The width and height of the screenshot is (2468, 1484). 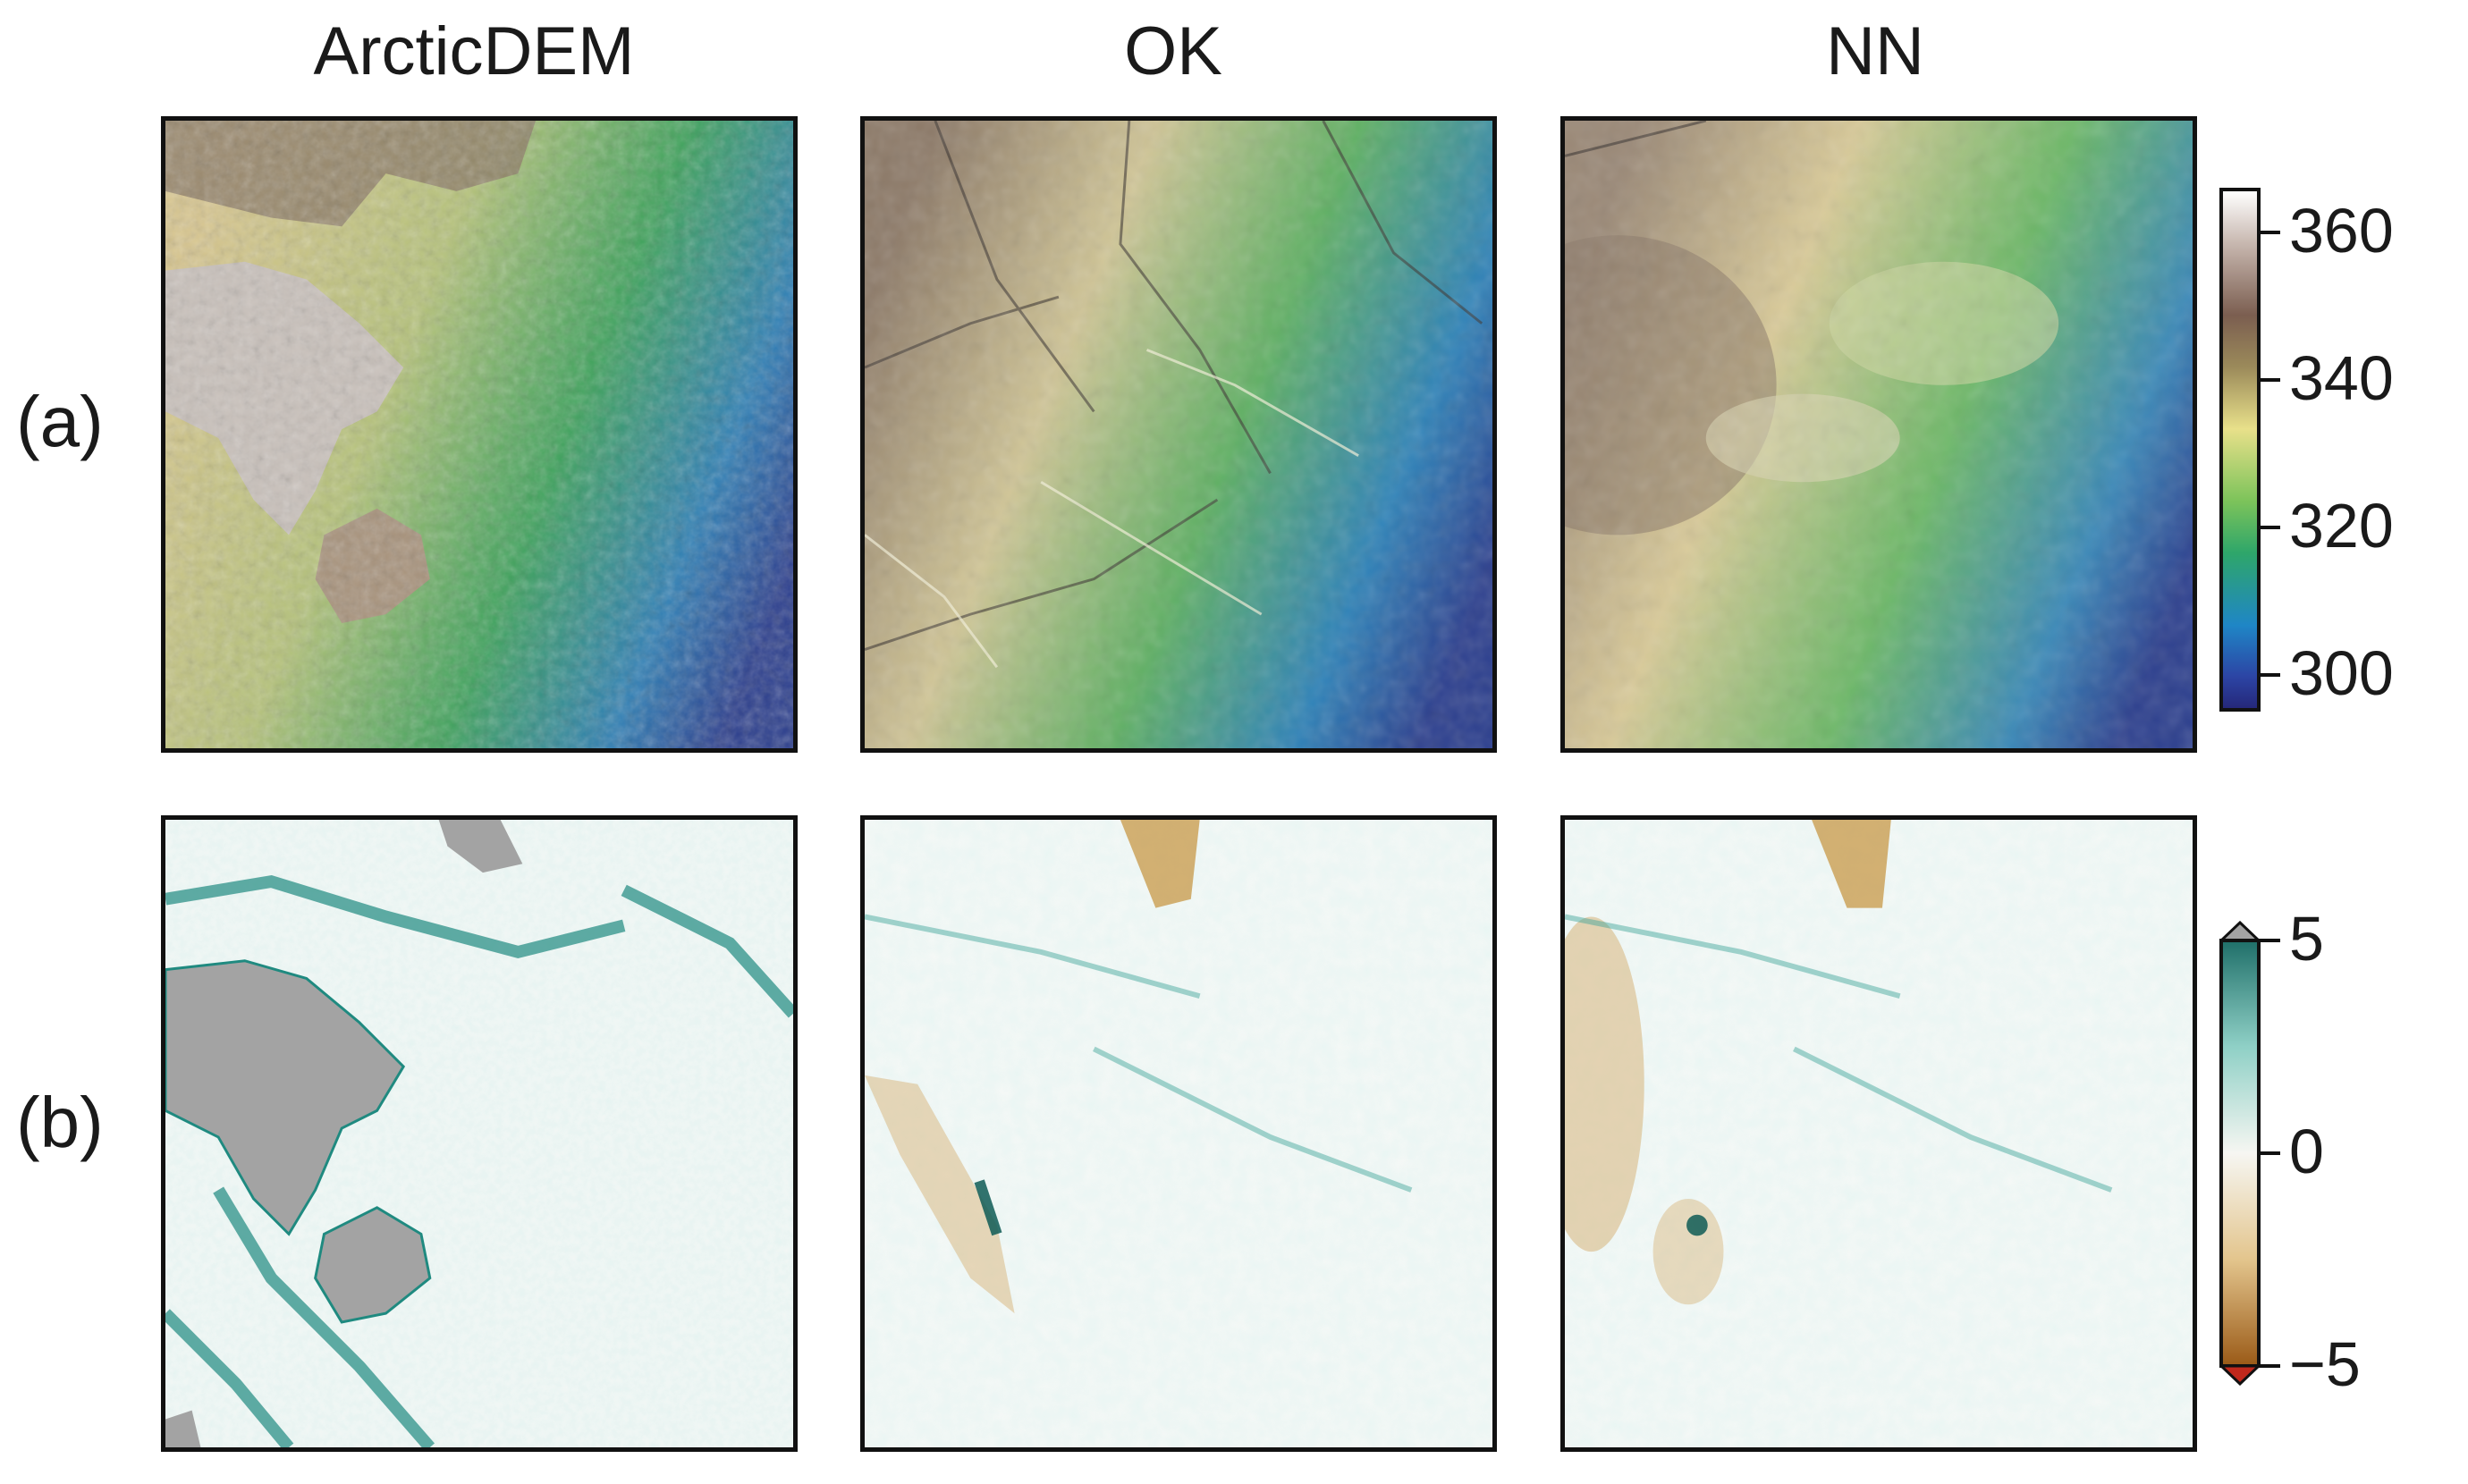 What do you see at coordinates (1178, 1133) in the screenshot?
I see `difference-map-ok` at bounding box center [1178, 1133].